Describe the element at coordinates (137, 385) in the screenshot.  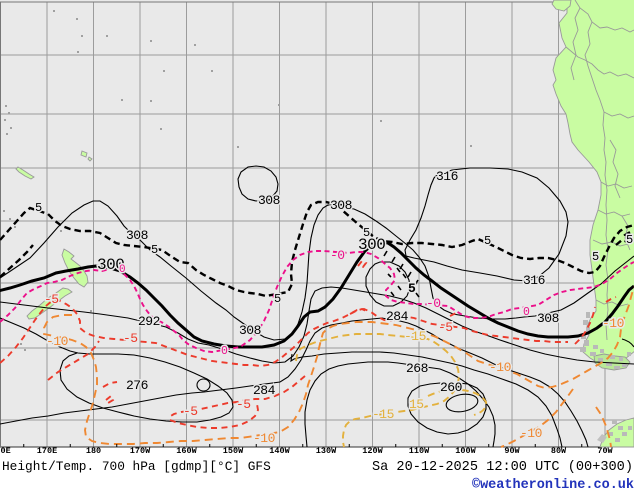
I see `svg-text: 276` at that location.